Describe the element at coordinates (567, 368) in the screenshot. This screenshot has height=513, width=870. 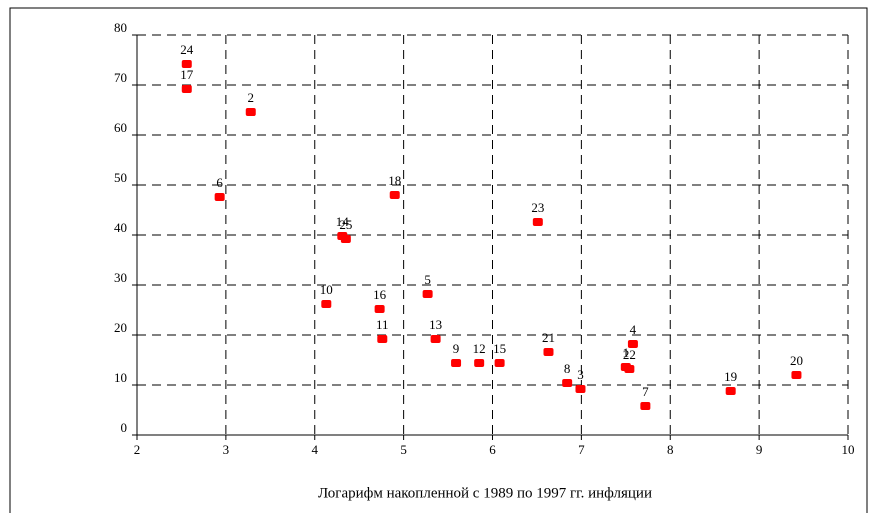
I see `point-label: 8` at that location.